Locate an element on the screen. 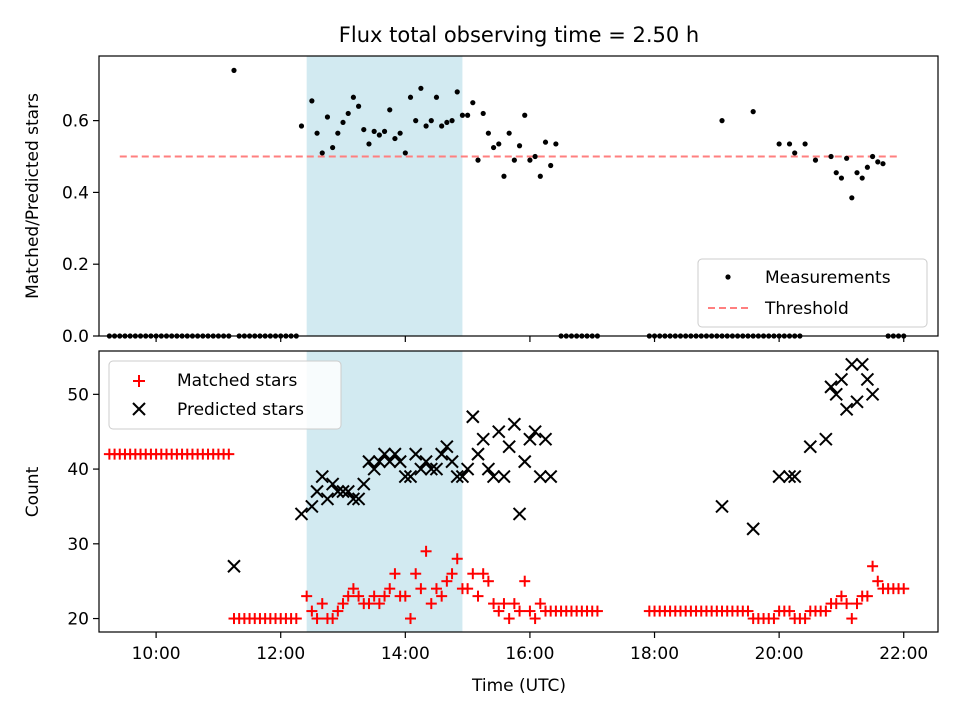 The width and height of the screenshot is (960, 720). top-legend: Measurements Threshold is located at coordinates (812, 293).